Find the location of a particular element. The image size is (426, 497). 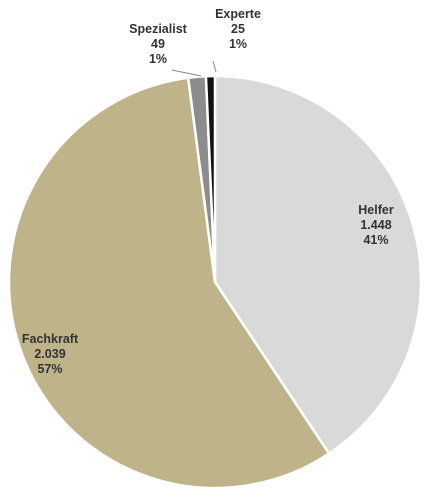

leader-line-experte is located at coordinates (214, 66).